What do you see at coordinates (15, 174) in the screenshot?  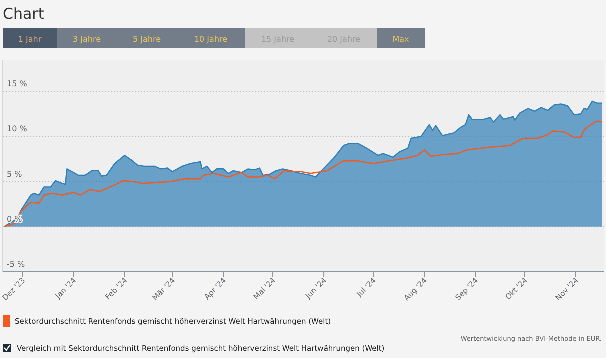 I see `y-tick-label: 5 %` at bounding box center [15, 174].